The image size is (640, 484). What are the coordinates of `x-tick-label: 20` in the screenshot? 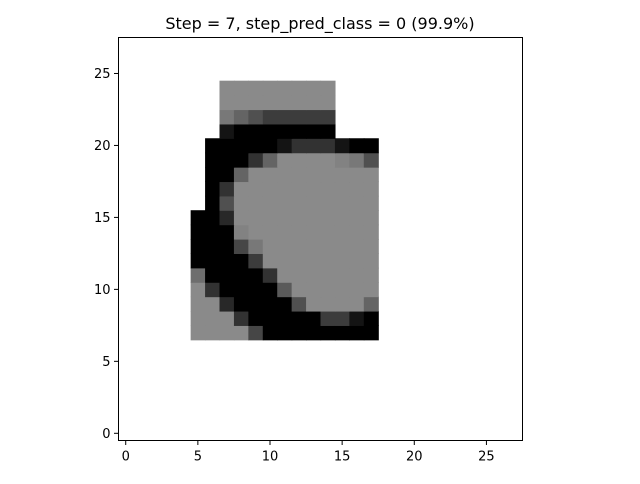 It's located at (414, 457).